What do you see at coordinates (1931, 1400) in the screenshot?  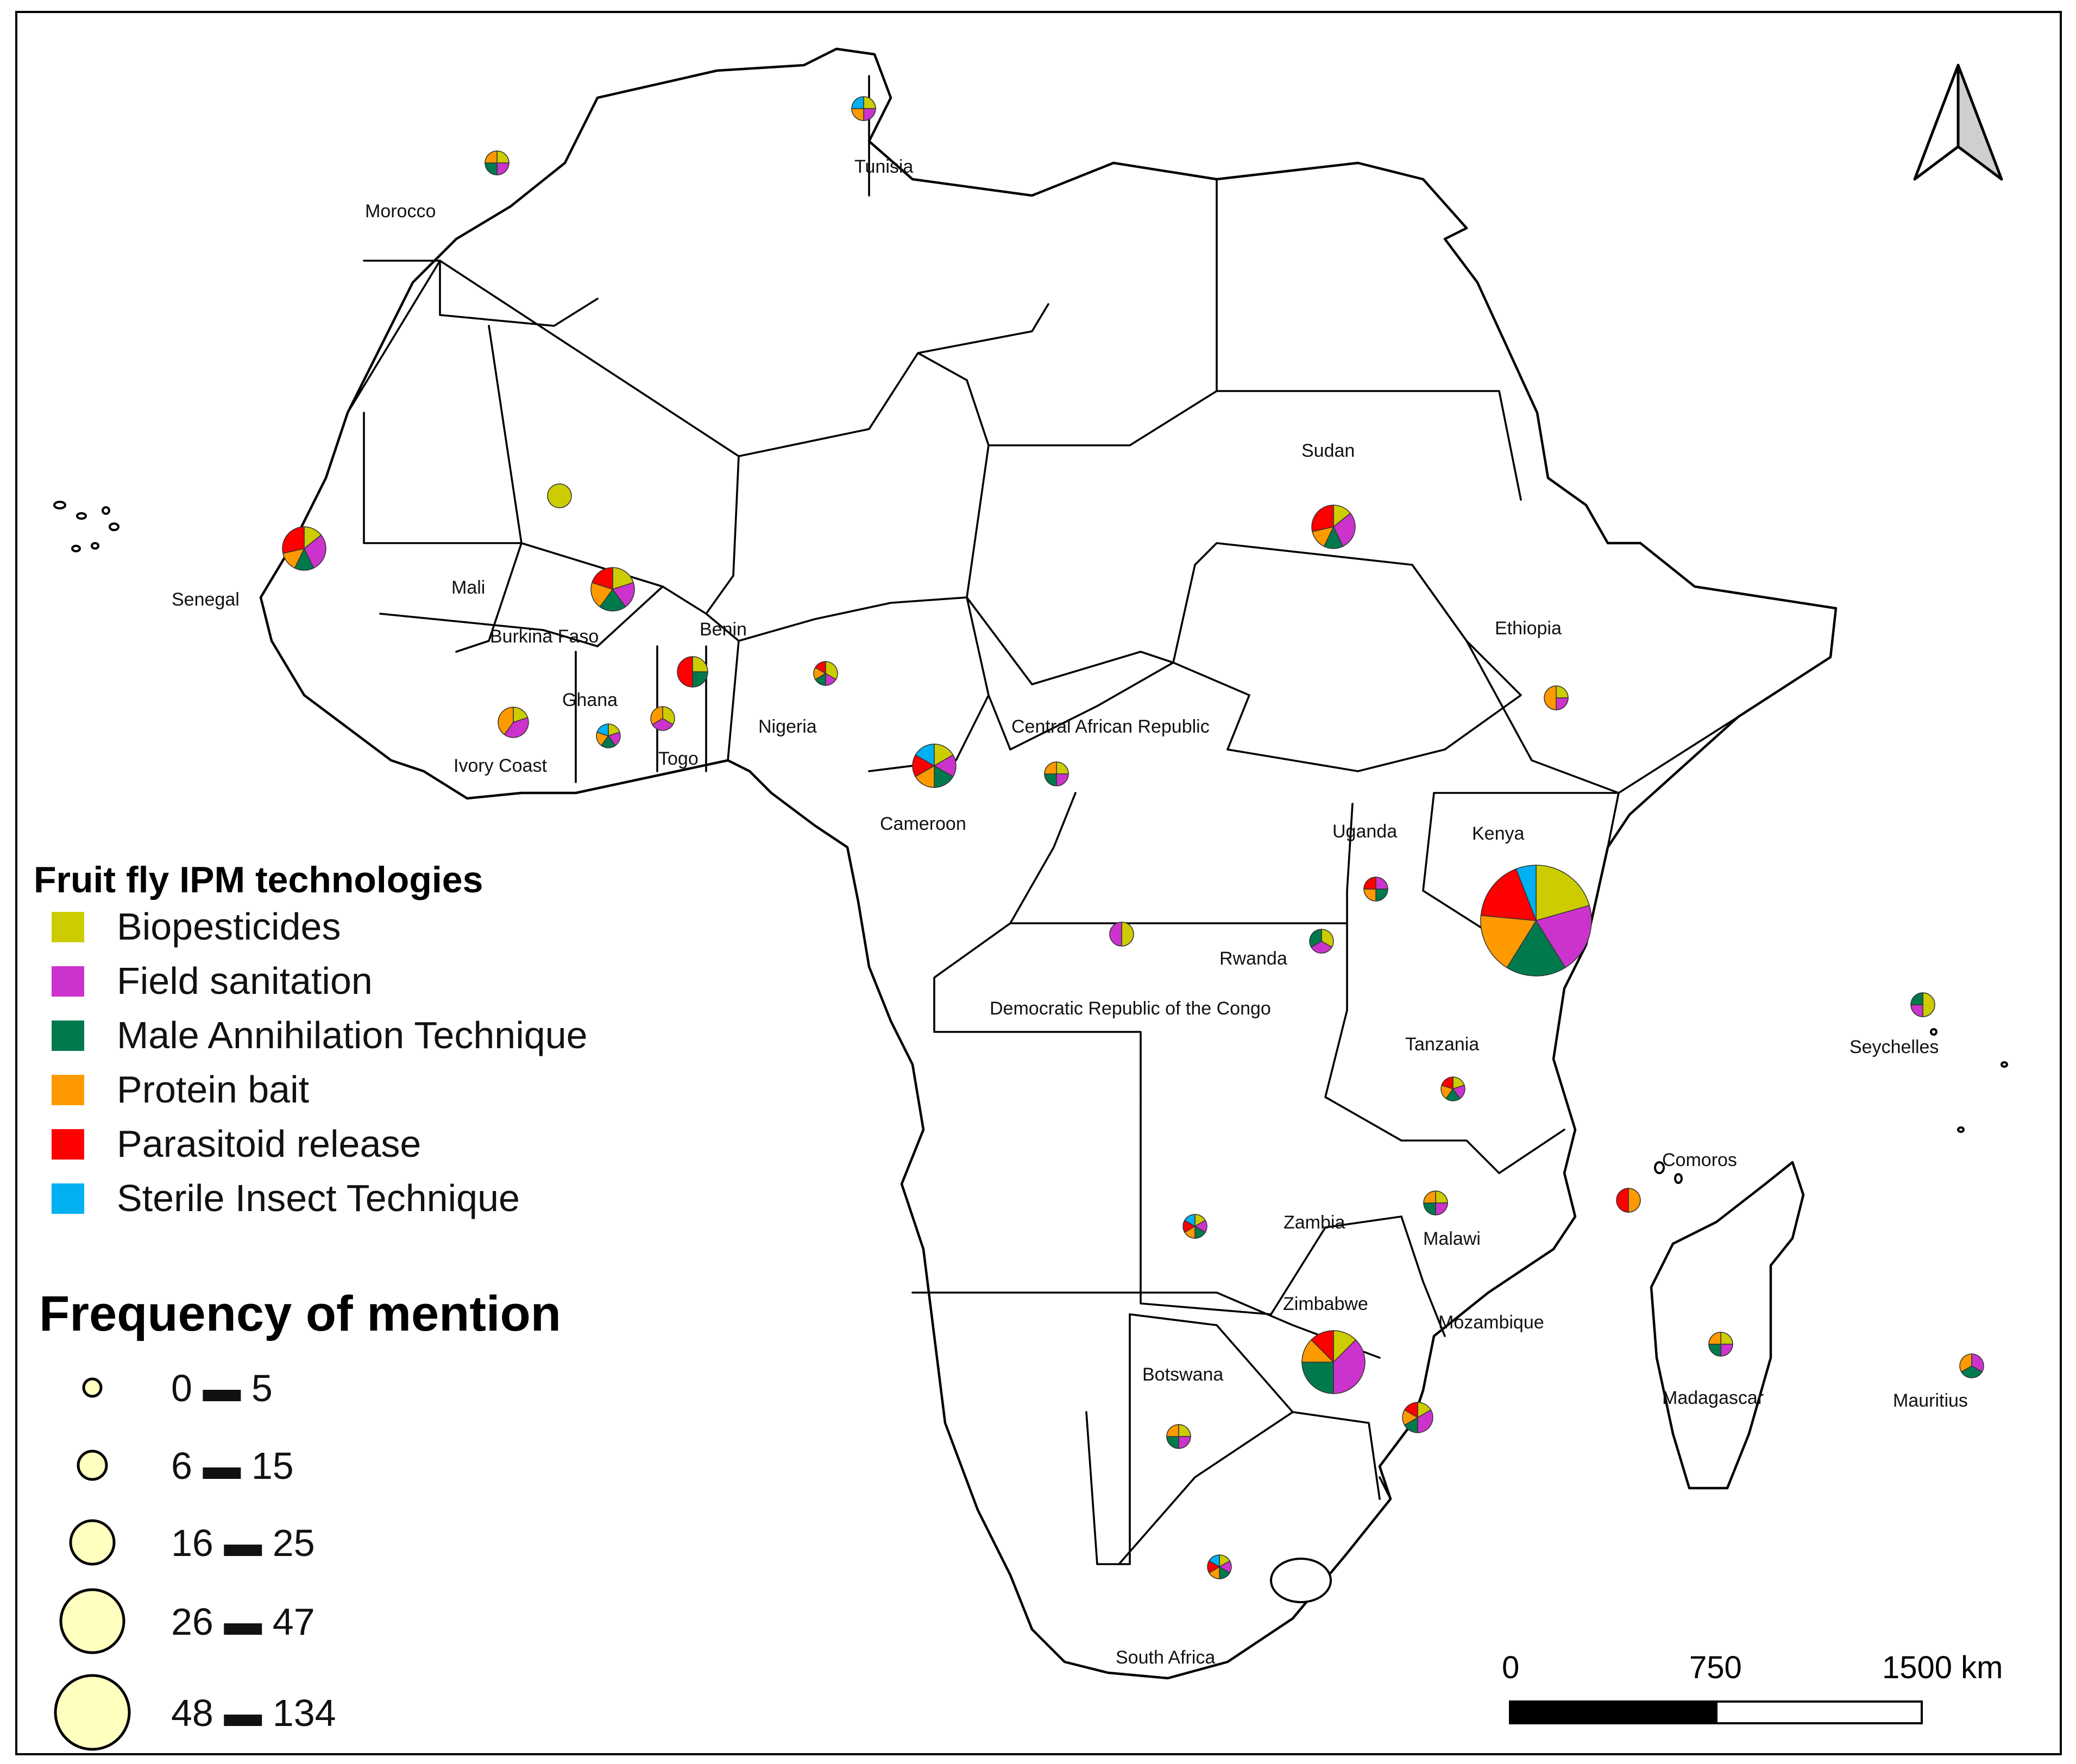 I see `label-mauritius: Mauritius` at bounding box center [1931, 1400].